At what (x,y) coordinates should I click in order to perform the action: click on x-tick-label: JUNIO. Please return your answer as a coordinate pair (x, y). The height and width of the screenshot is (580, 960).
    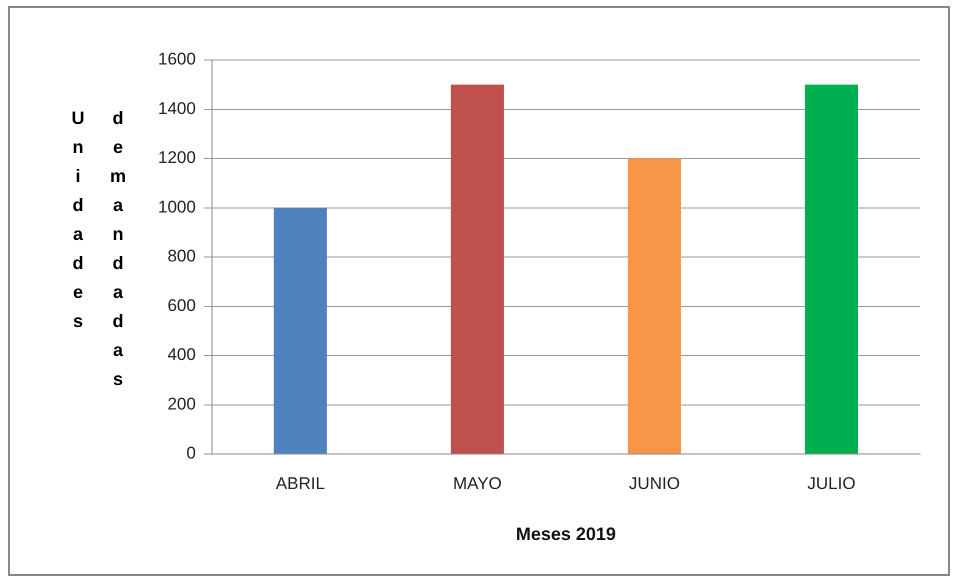
    Looking at the image, I should click on (654, 483).